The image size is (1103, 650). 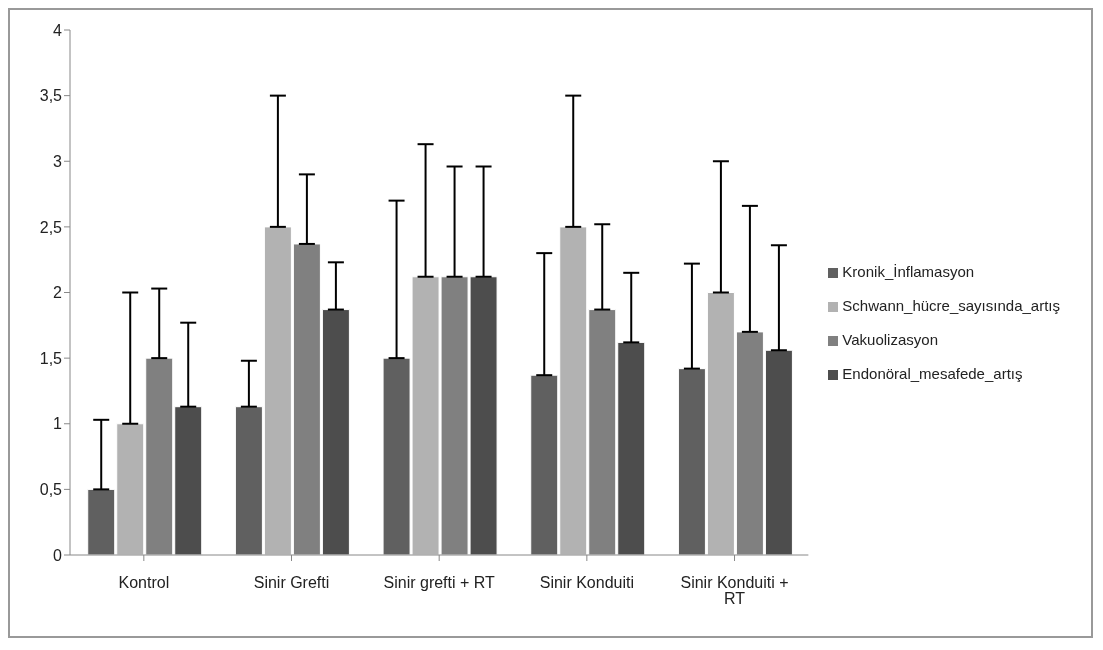 I want to click on legend-label: Endonöral_mesafede_artış, so click(x=932, y=373).